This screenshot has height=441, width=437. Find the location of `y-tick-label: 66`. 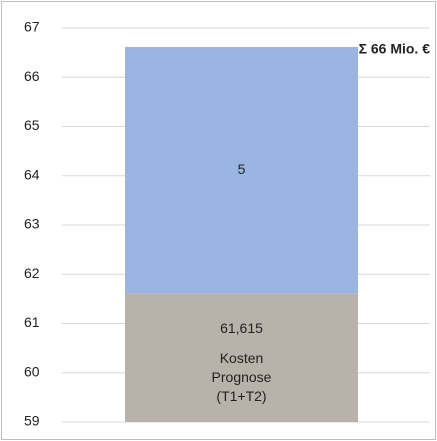

y-tick-label: 66 is located at coordinates (32, 76).